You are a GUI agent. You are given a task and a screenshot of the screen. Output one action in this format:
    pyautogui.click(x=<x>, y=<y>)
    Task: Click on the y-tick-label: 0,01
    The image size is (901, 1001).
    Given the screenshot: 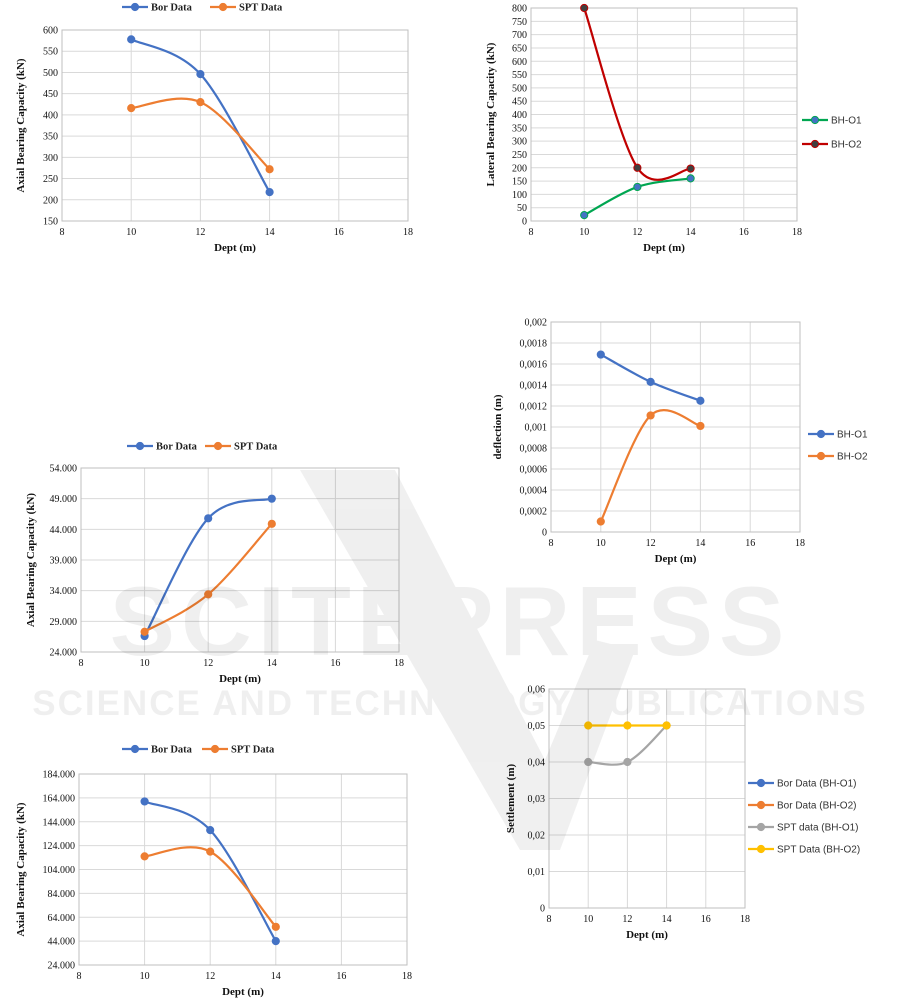 What is the action you would take?
    pyautogui.click(x=537, y=872)
    